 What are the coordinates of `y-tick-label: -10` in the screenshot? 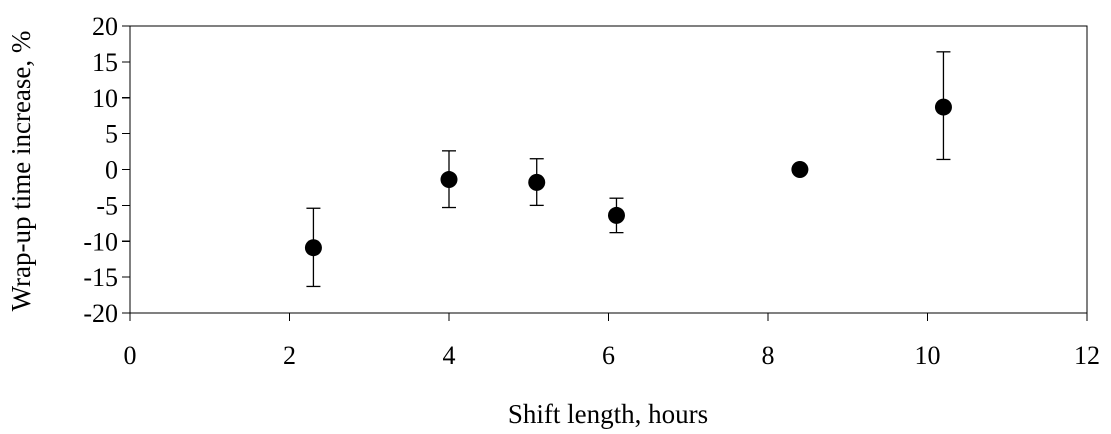 It's located at (100, 241).